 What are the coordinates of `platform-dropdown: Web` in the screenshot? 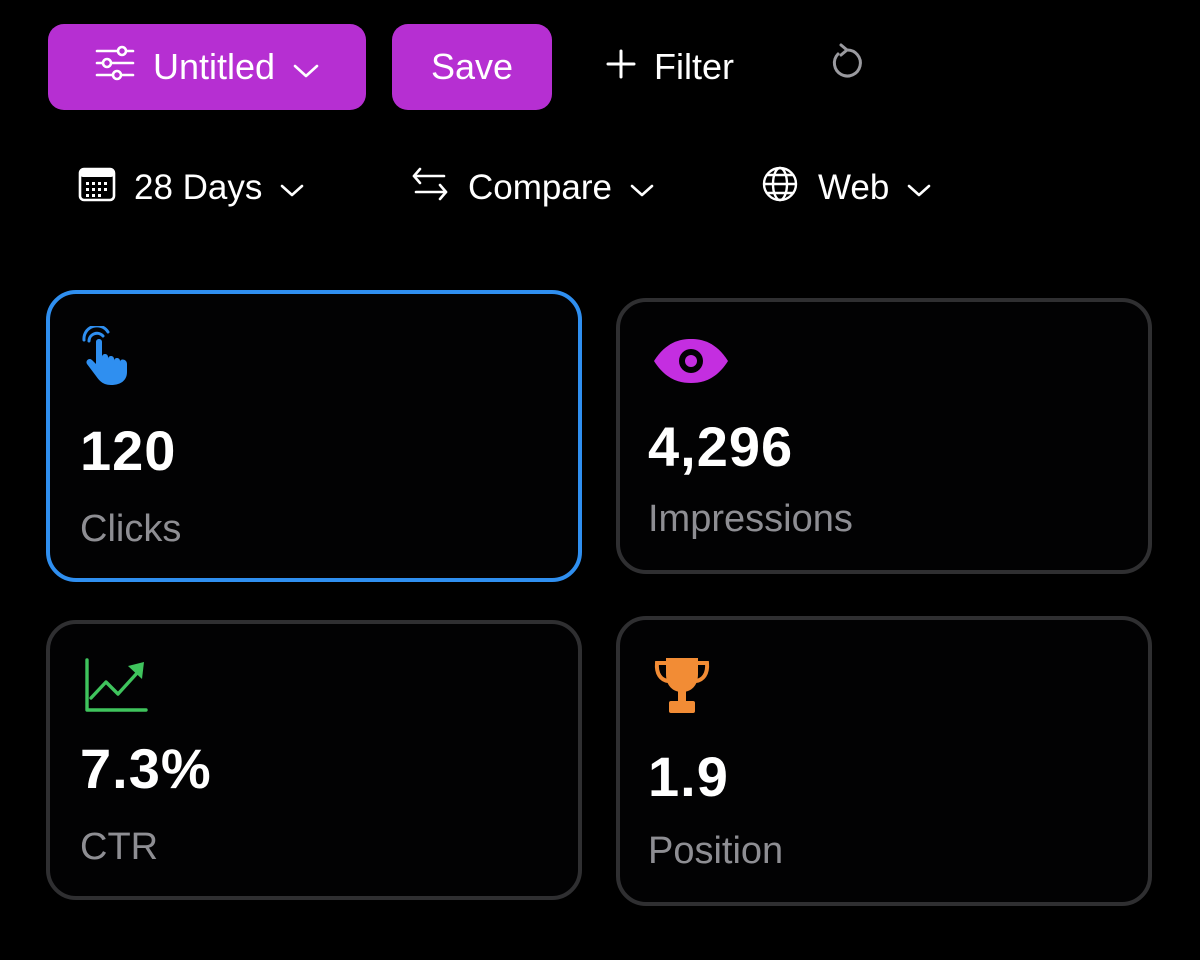 It's located at (845, 188).